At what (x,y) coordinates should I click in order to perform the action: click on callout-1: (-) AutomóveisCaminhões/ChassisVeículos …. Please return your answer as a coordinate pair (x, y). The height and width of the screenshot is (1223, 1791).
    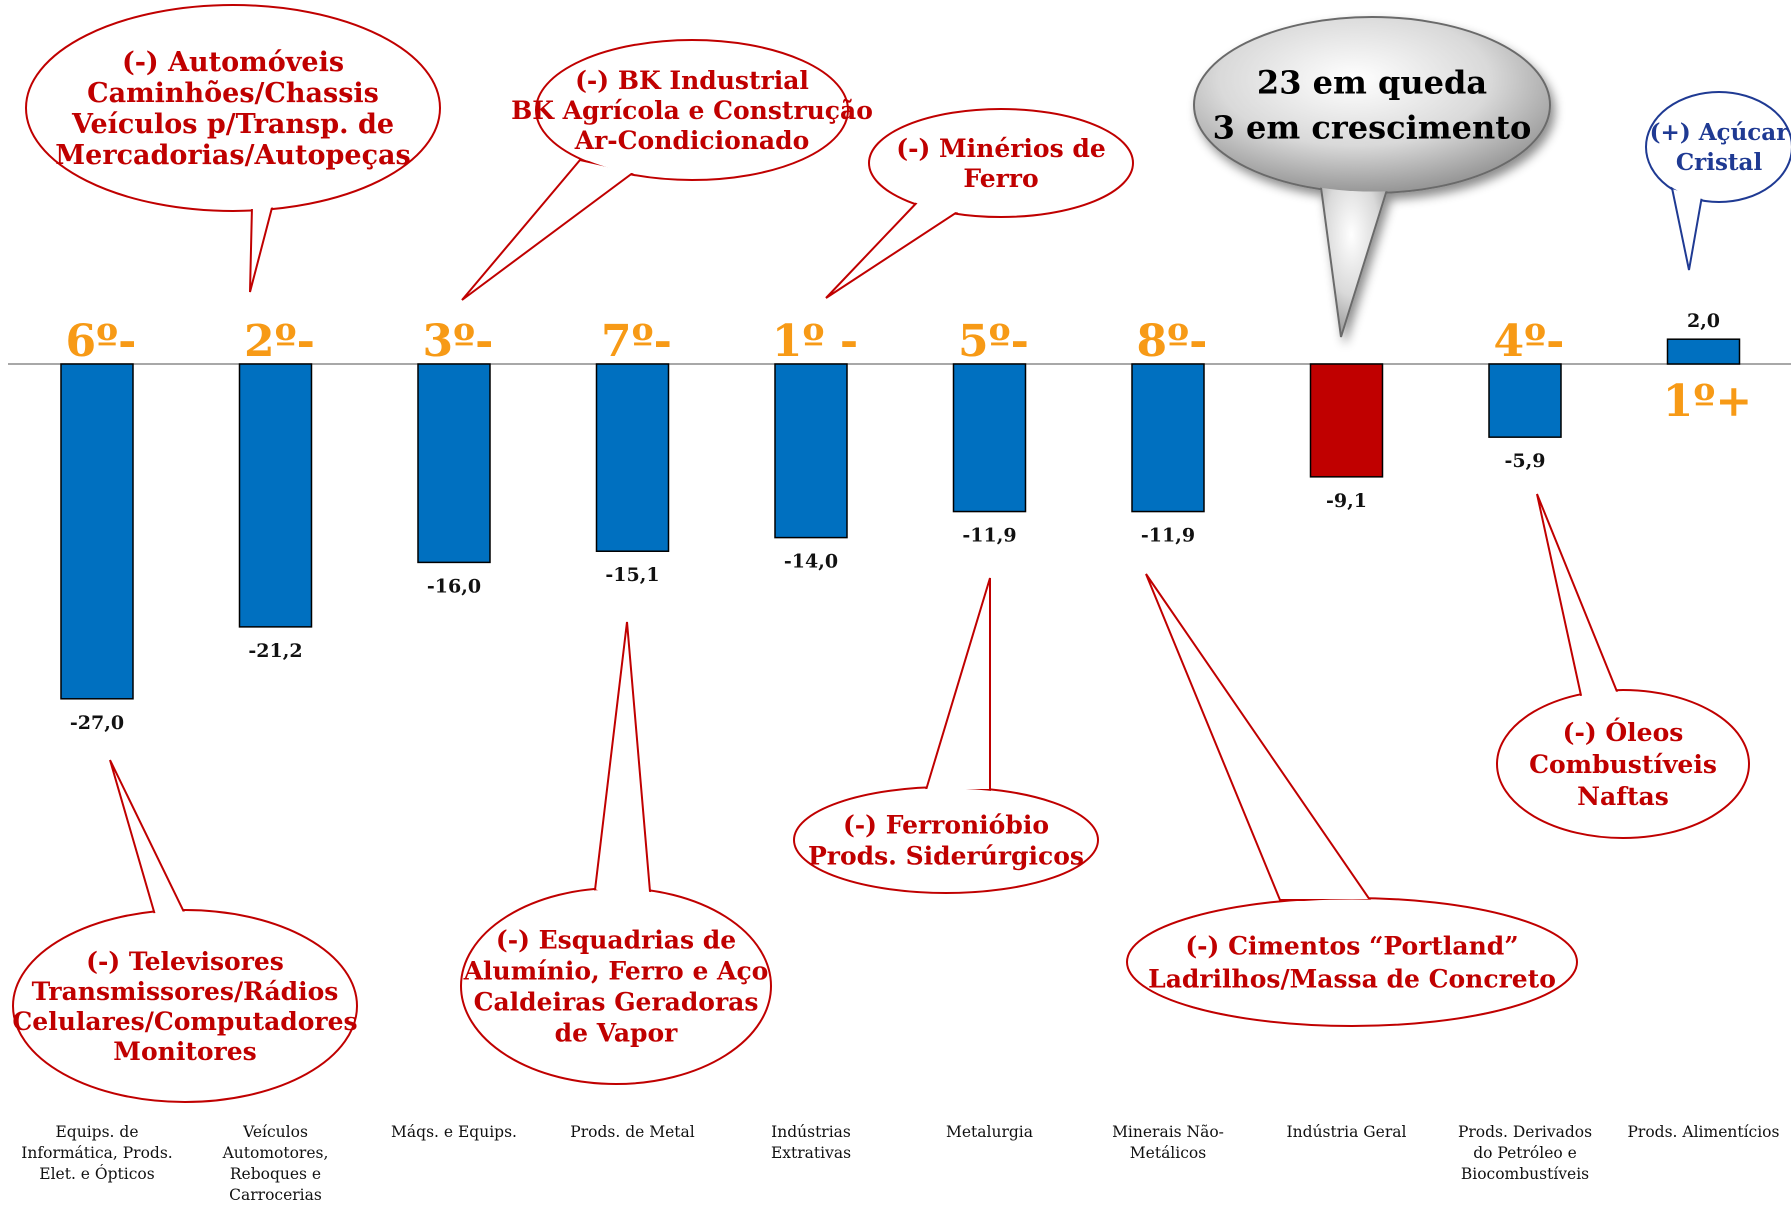
    Looking at the image, I should click on (233, 148).